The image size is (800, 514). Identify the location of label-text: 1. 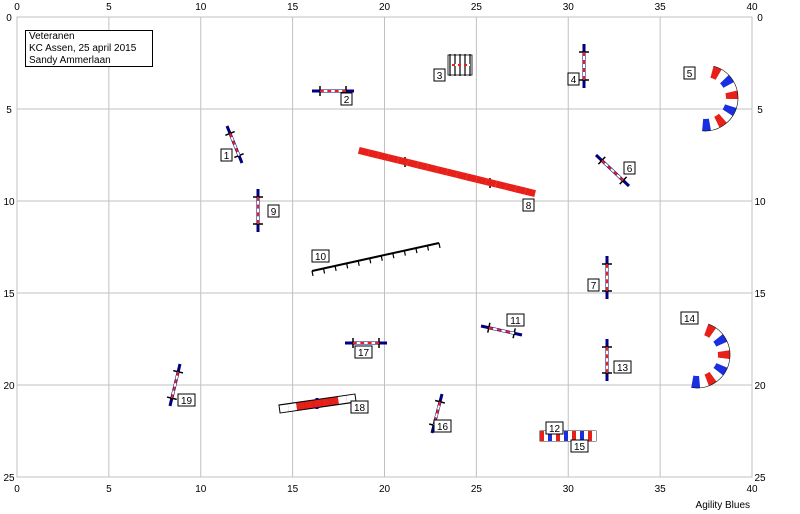
(227, 156).